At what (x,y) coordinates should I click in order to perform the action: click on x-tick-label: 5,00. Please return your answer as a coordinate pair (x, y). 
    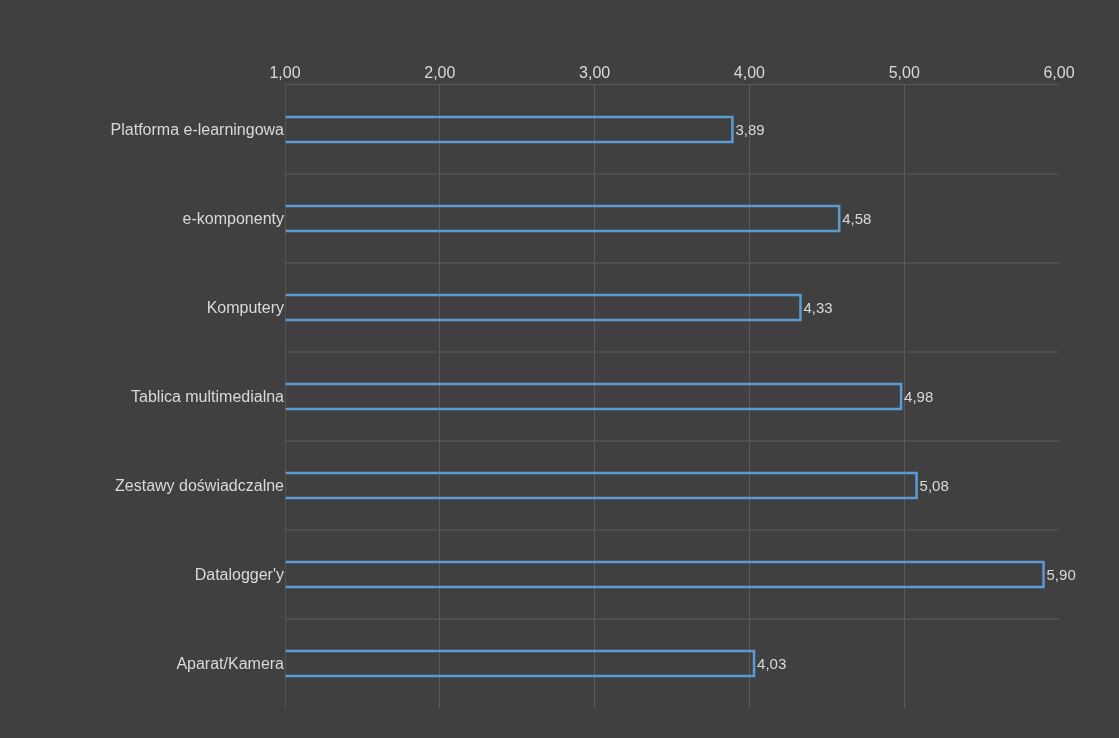
    Looking at the image, I should click on (904, 72).